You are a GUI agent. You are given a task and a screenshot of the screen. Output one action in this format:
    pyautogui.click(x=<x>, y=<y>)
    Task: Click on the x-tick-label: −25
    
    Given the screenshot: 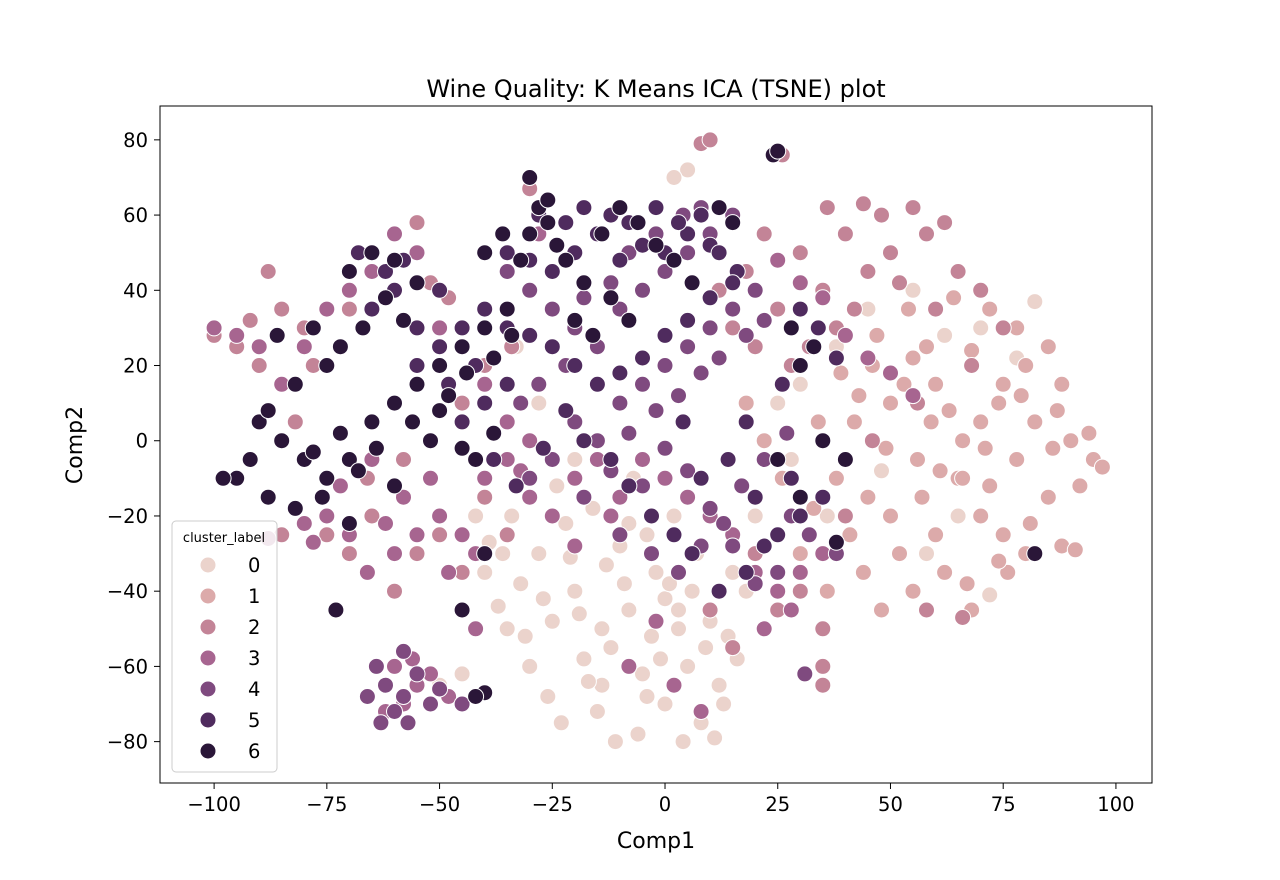 What is the action you would take?
    pyautogui.click(x=552, y=804)
    